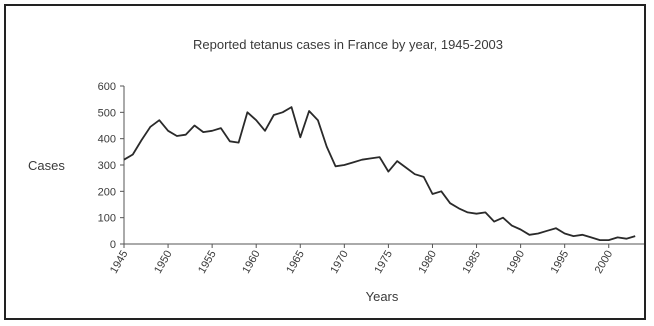 Image resolution: width=654 pixels, height=326 pixels. Describe the element at coordinates (251, 262) in the screenshot. I see `x-tick-label: 1960` at that location.